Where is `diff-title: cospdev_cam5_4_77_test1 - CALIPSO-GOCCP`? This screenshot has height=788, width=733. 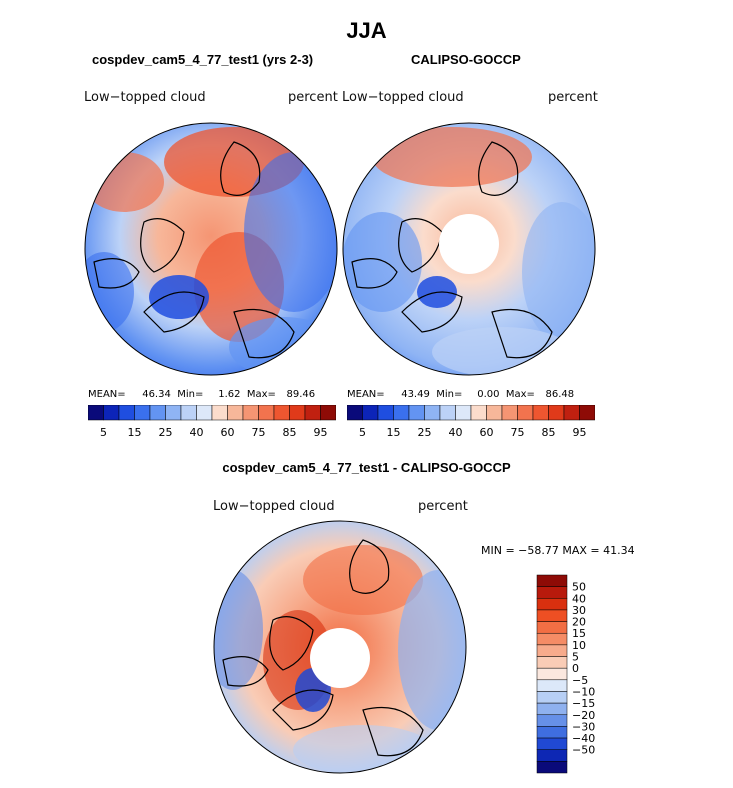 diff-title: cospdev_cam5_4_77_test1 - CALIPSO-GOCCP is located at coordinates (366, 467).